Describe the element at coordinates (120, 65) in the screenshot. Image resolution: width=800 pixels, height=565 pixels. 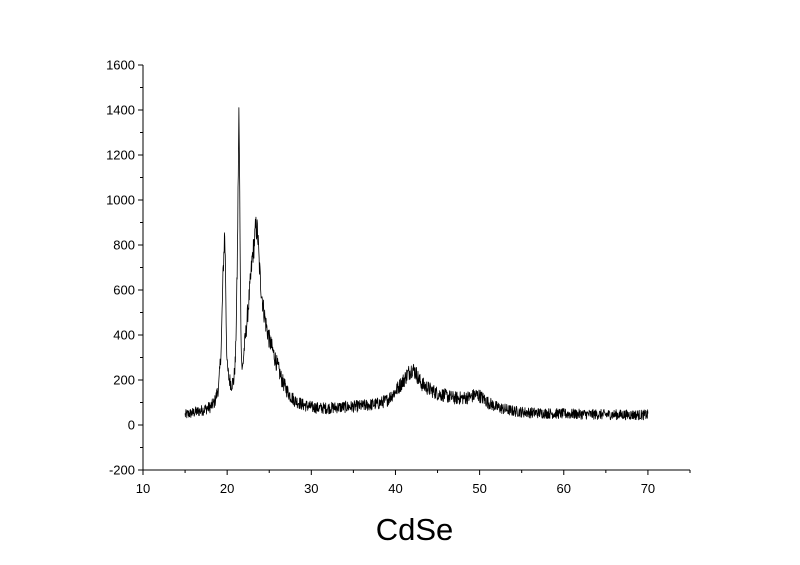
I see `y-tick-label: 1600` at that location.